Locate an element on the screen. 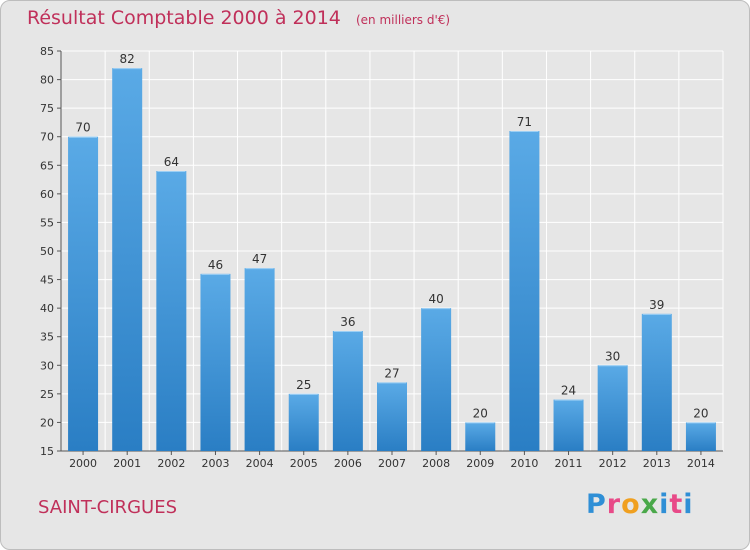  data-label: 39 is located at coordinates (656, 305).